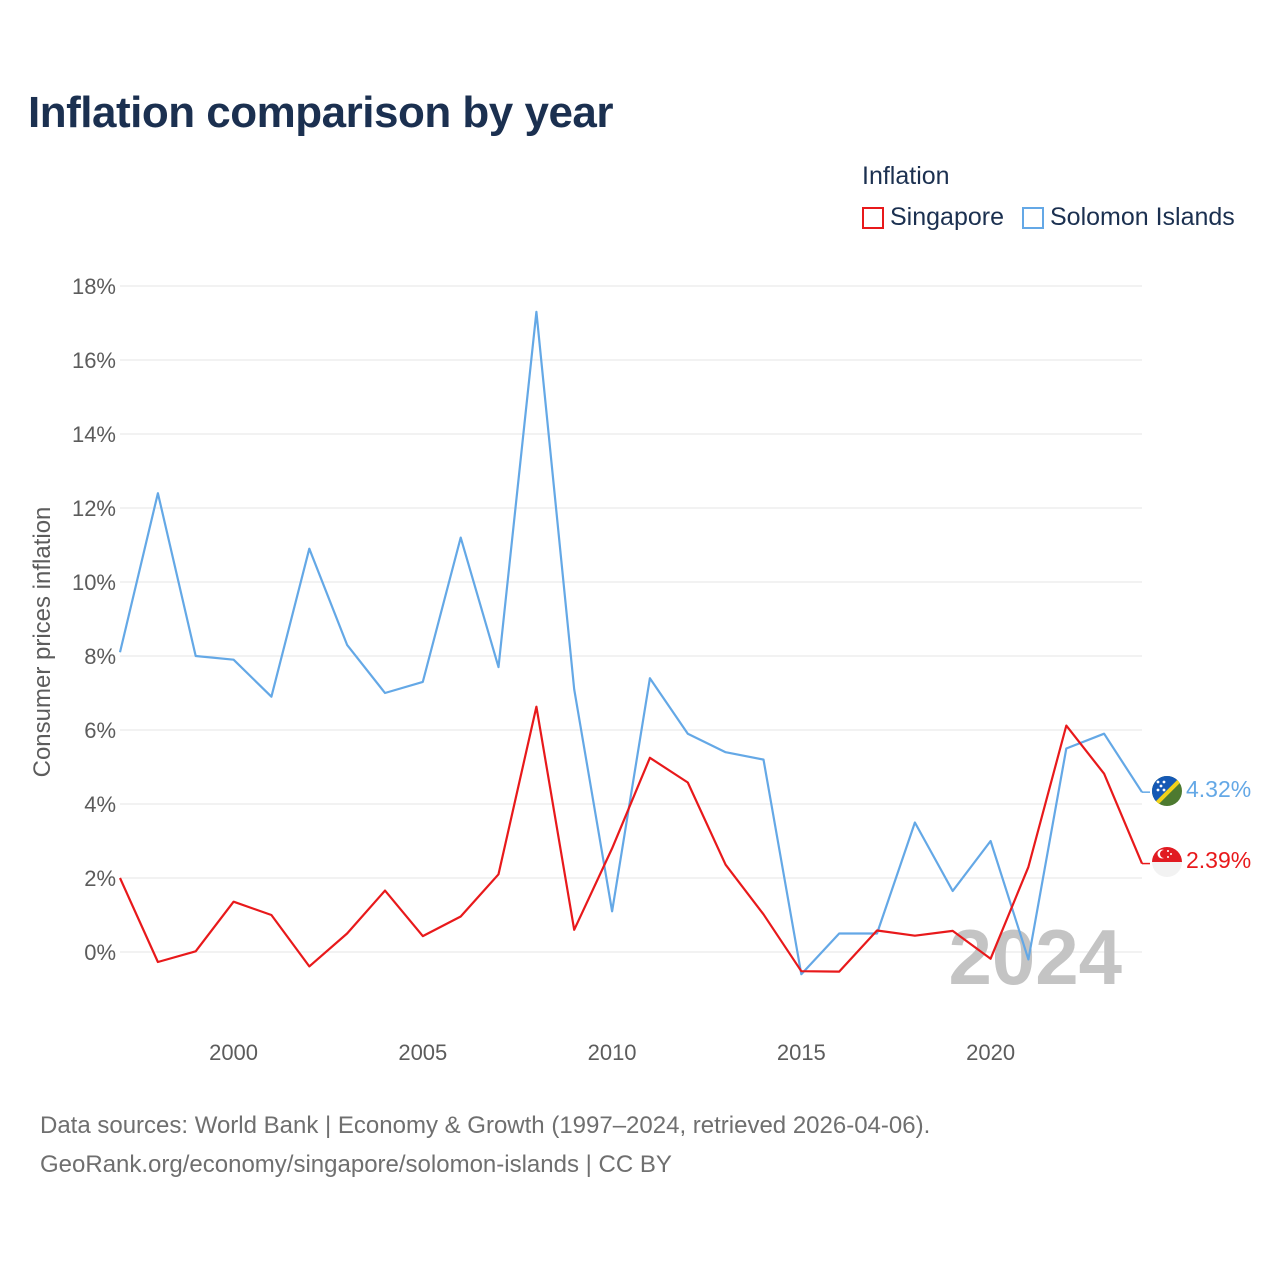 This screenshot has height=1280, width=1280. What do you see at coordinates (42, 642) in the screenshot?
I see `y-axis-label: Consumer prices inflation` at bounding box center [42, 642].